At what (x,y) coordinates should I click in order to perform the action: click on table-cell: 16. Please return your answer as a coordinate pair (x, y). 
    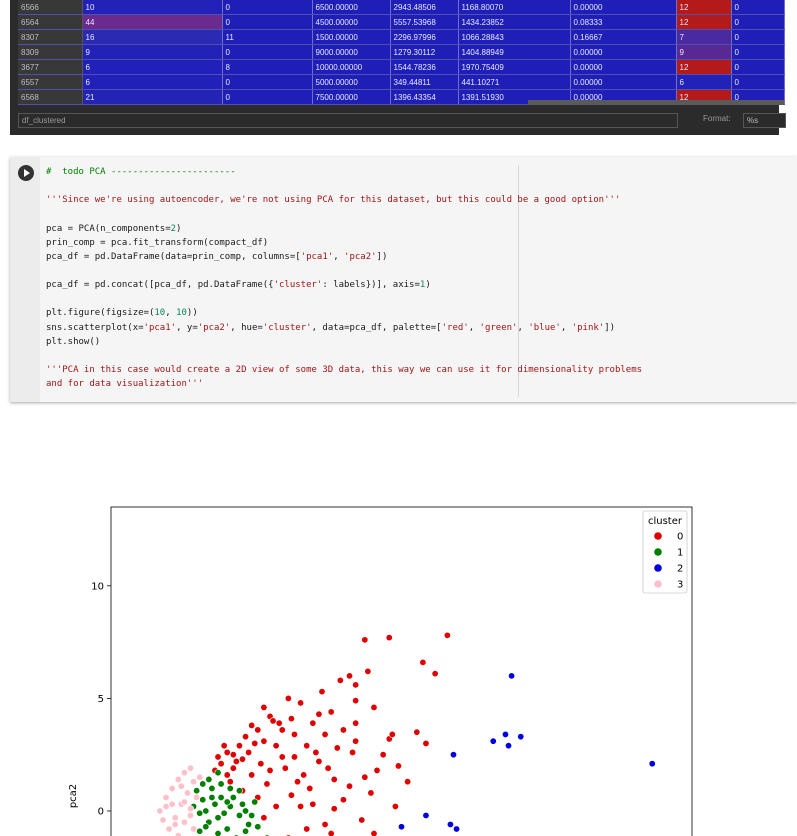
    Looking at the image, I should click on (152, 37).